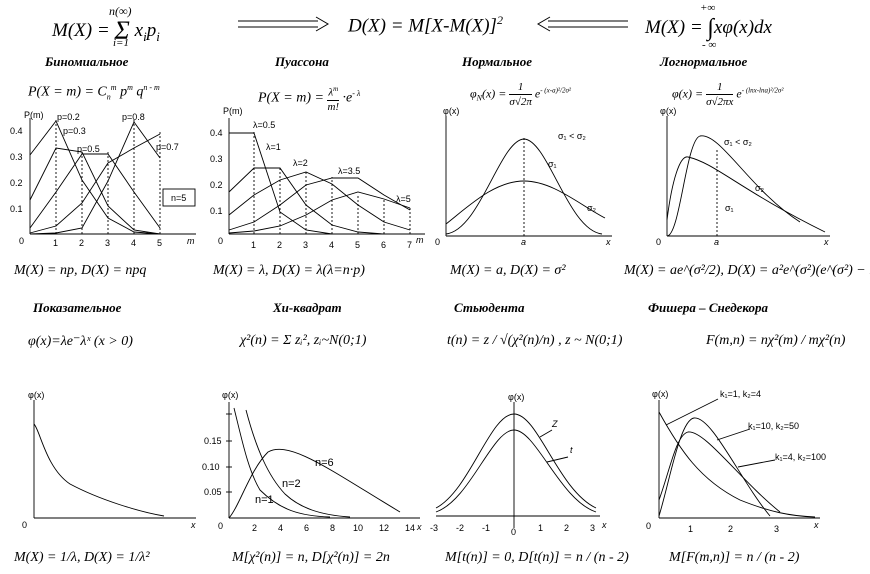 This screenshot has width=870, height=574. What do you see at coordinates (77, 307) in the screenshot?
I see `title-exponential: Показательное` at bounding box center [77, 307].